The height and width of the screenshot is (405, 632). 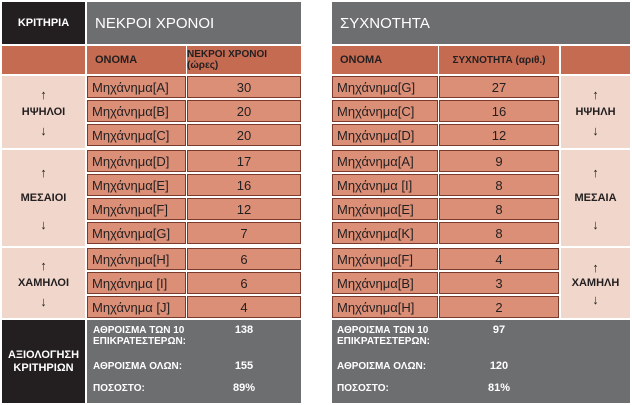 I want to click on criteria-header: ΚΡΙΤΗΡΙΑ, so click(x=43, y=23).